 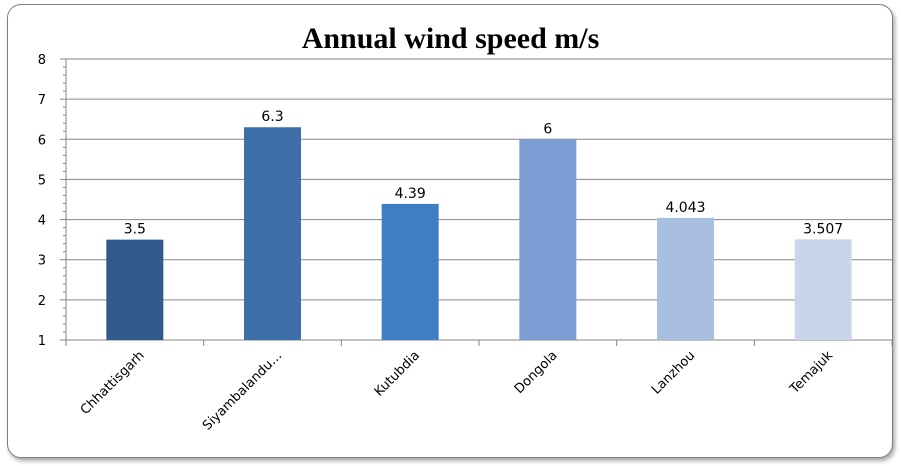 What do you see at coordinates (42, 140) in the screenshot?
I see `y-tick-label: 6` at bounding box center [42, 140].